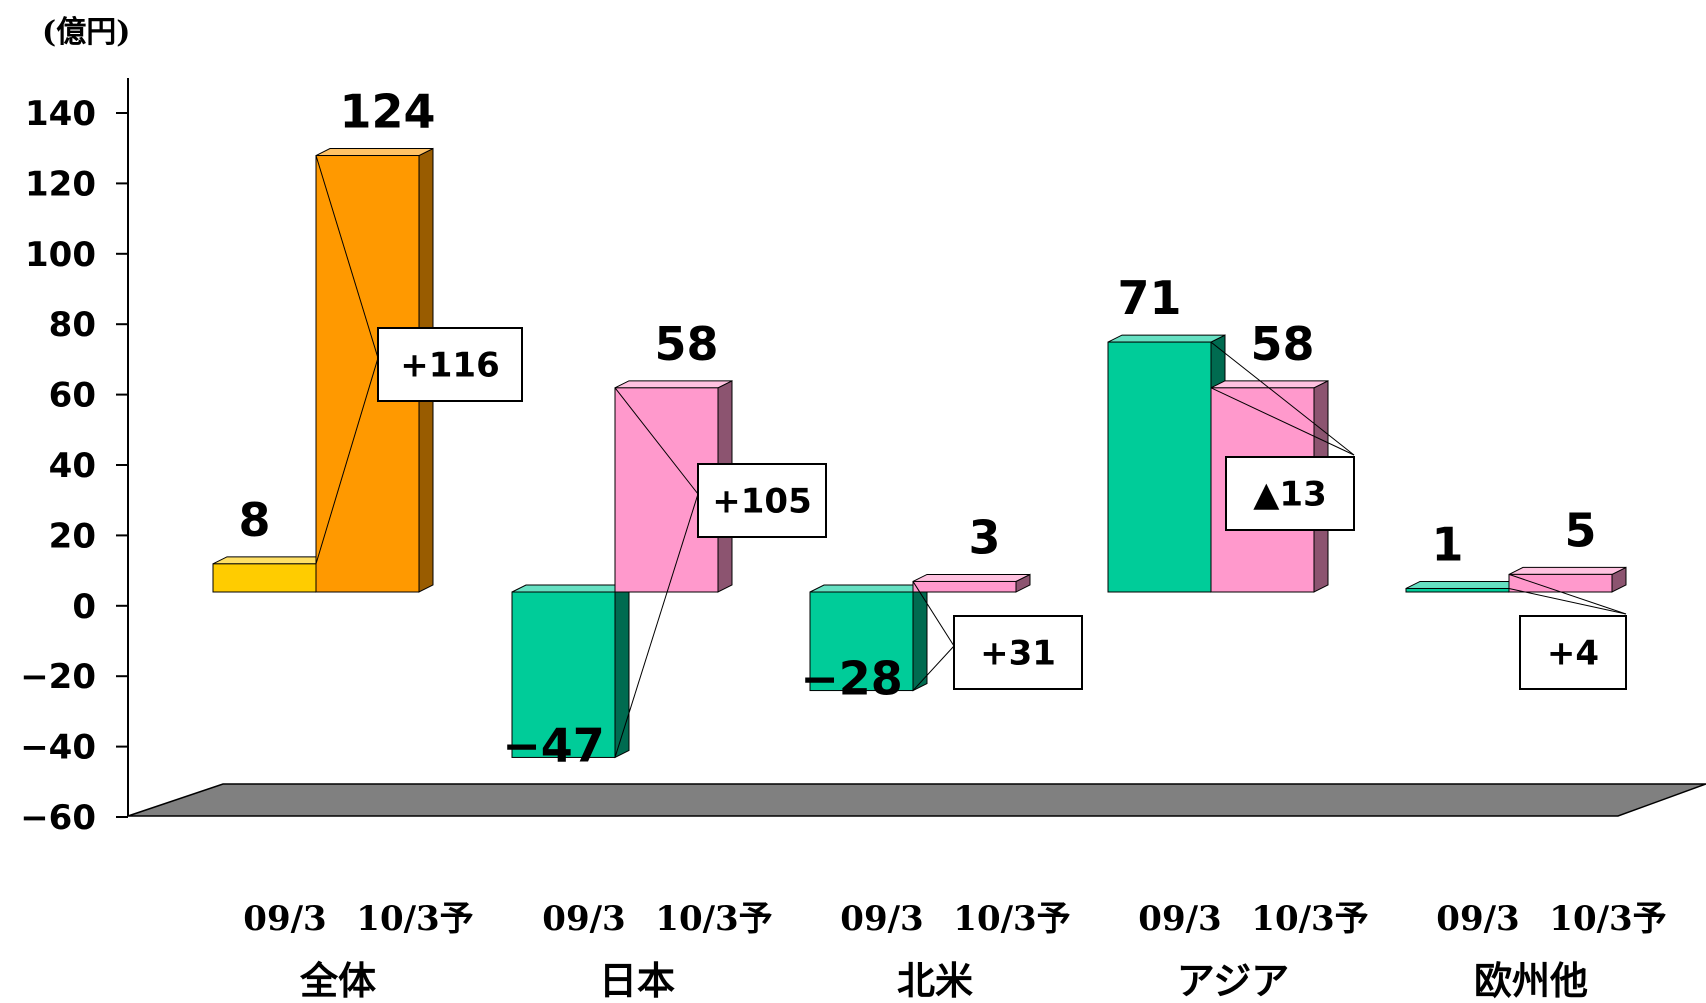 The height and width of the screenshot is (1003, 1706). Describe the element at coordinates (1580, 530) in the screenshot. I see `bar-value-label: 5` at that location.